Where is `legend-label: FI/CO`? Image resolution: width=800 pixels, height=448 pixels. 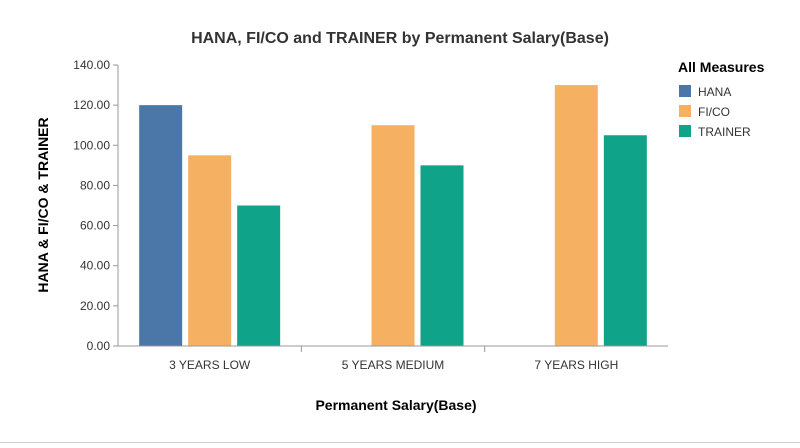
legend-label: FI/CO is located at coordinates (714, 112).